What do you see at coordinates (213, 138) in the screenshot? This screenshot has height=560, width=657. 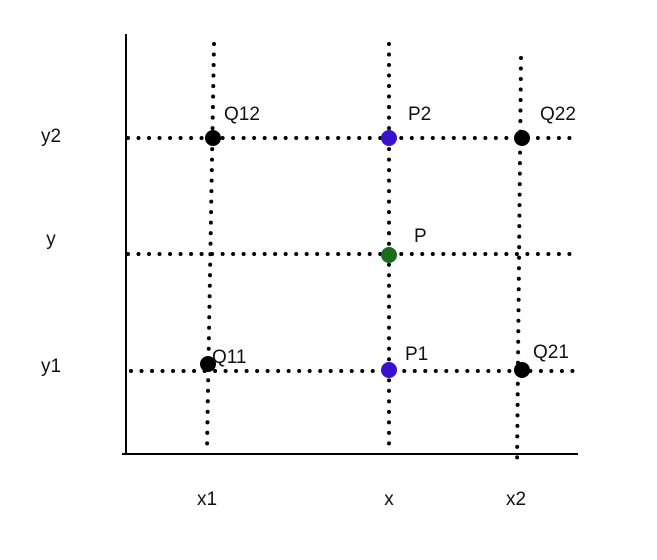 I see `point-q12` at bounding box center [213, 138].